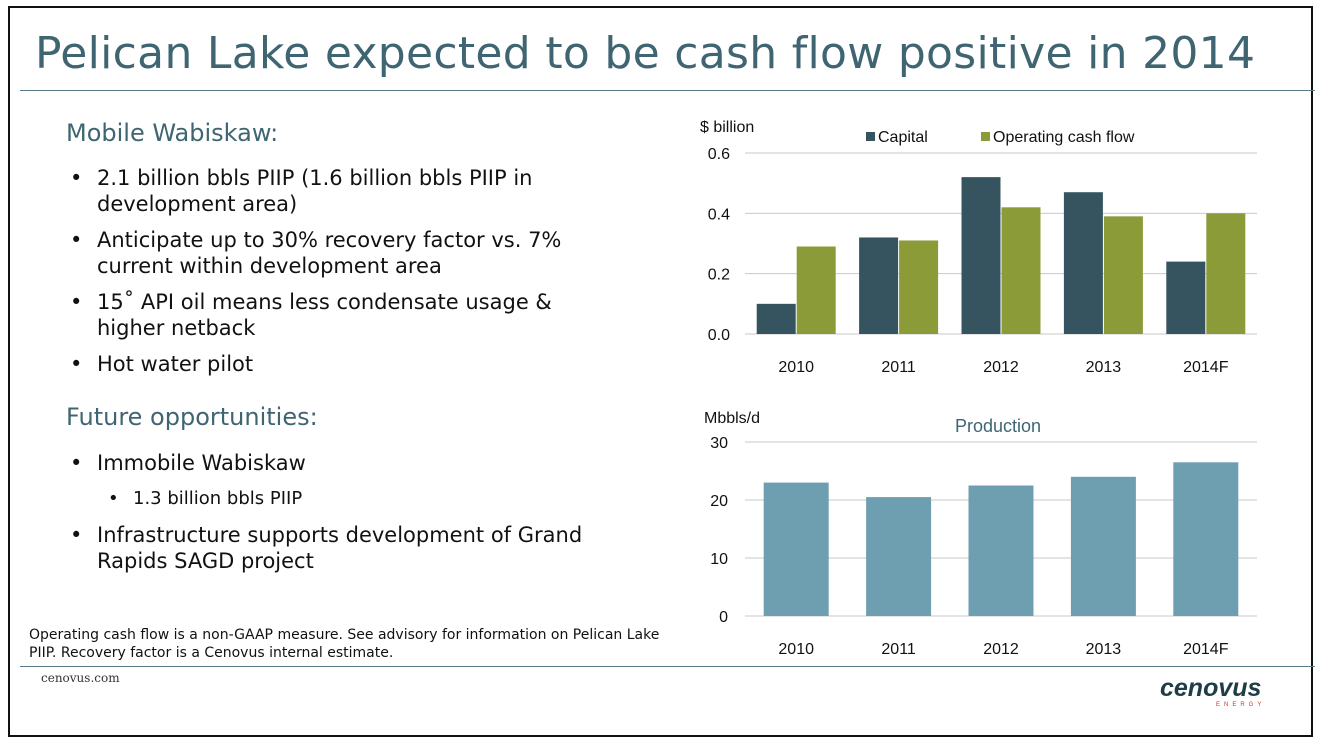  Describe the element at coordinates (719, 559) in the screenshot. I see `y-tick-label: 10` at that location.